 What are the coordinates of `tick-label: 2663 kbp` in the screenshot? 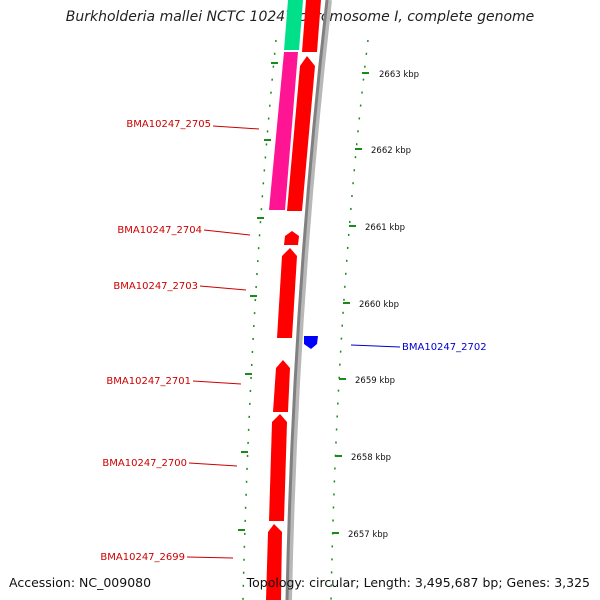 It's located at (399, 75).